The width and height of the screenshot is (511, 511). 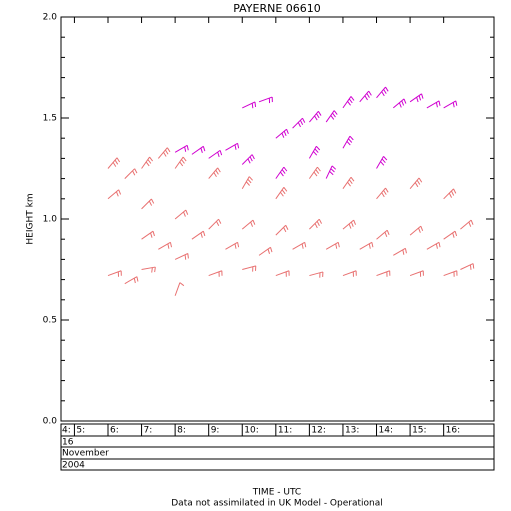 What do you see at coordinates (68, 443) in the screenshot?
I see `date-row: 16` at bounding box center [68, 443].